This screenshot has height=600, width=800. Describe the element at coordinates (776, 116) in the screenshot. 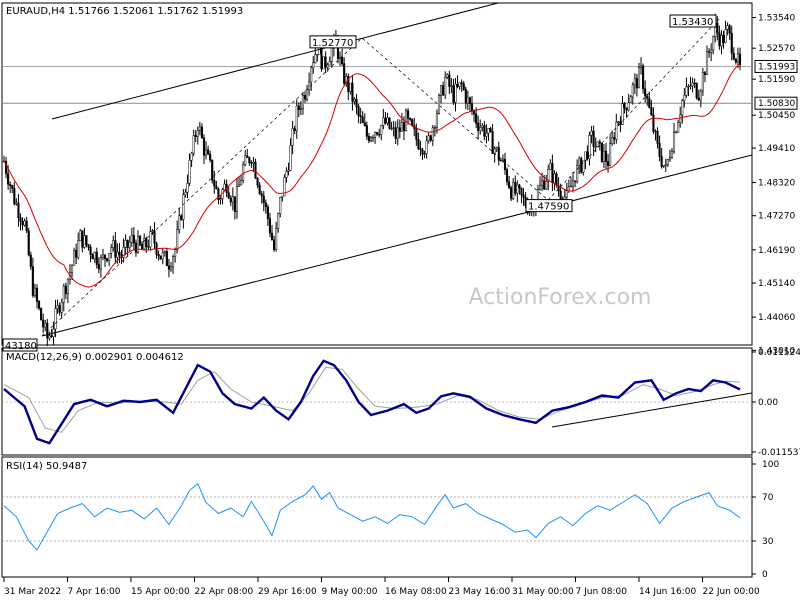

I see `price-tick-label: 1.50450` at that location.